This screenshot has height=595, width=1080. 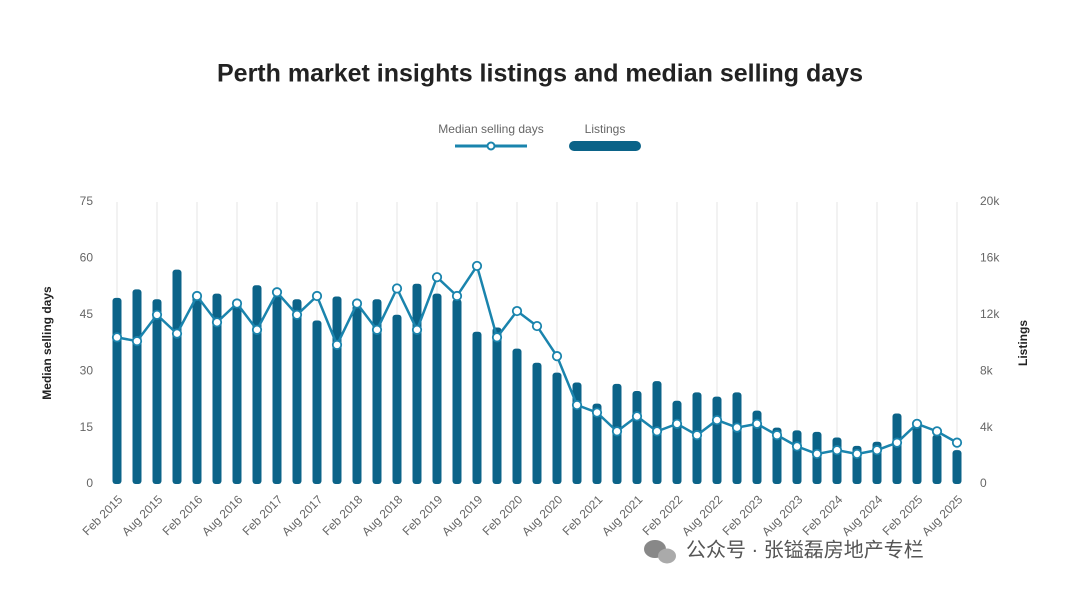 I want to click on x-tick-label: Aug 2015, so click(x=142, y=515).